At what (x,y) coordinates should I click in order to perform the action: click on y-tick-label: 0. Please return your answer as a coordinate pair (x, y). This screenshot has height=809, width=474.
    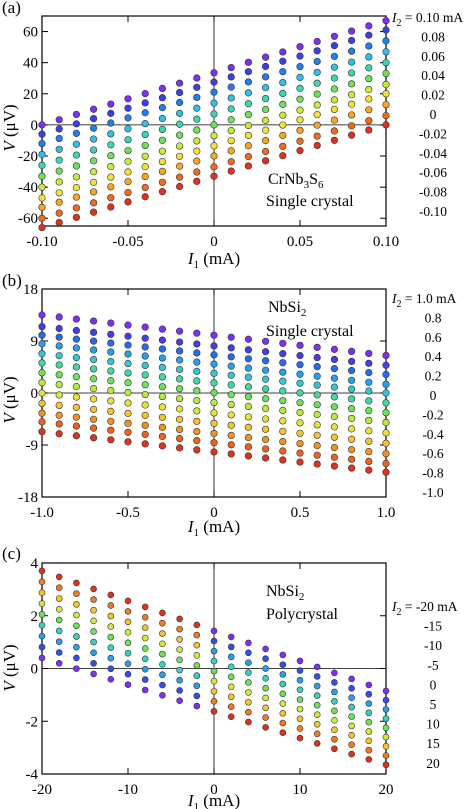
    Looking at the image, I should click on (35, 670).